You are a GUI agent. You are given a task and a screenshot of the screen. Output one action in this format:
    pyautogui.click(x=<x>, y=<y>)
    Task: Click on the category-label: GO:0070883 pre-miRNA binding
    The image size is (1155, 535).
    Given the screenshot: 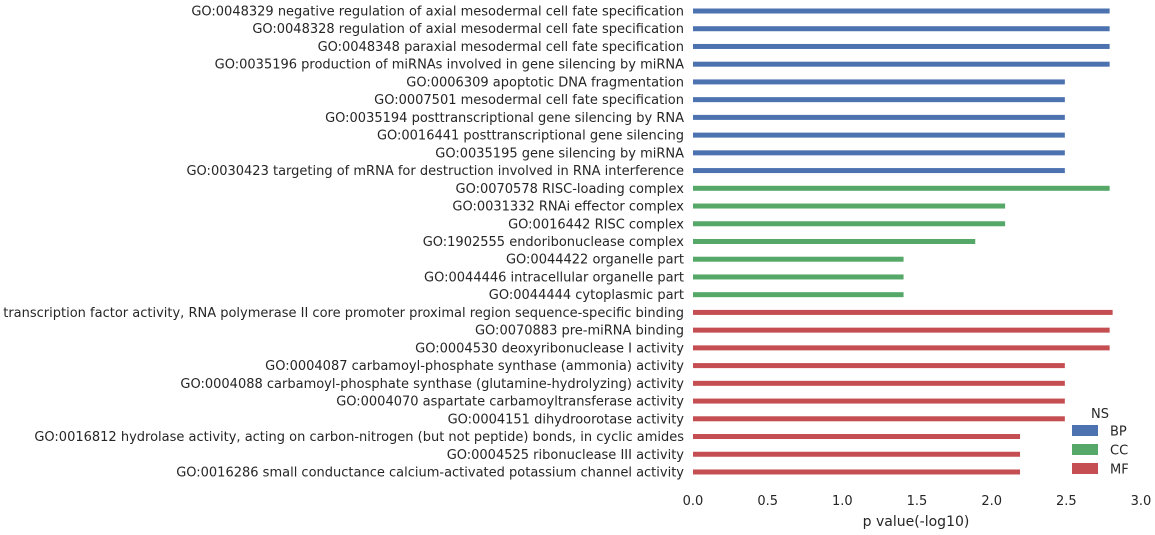 What is the action you would take?
    pyautogui.click(x=579, y=331)
    